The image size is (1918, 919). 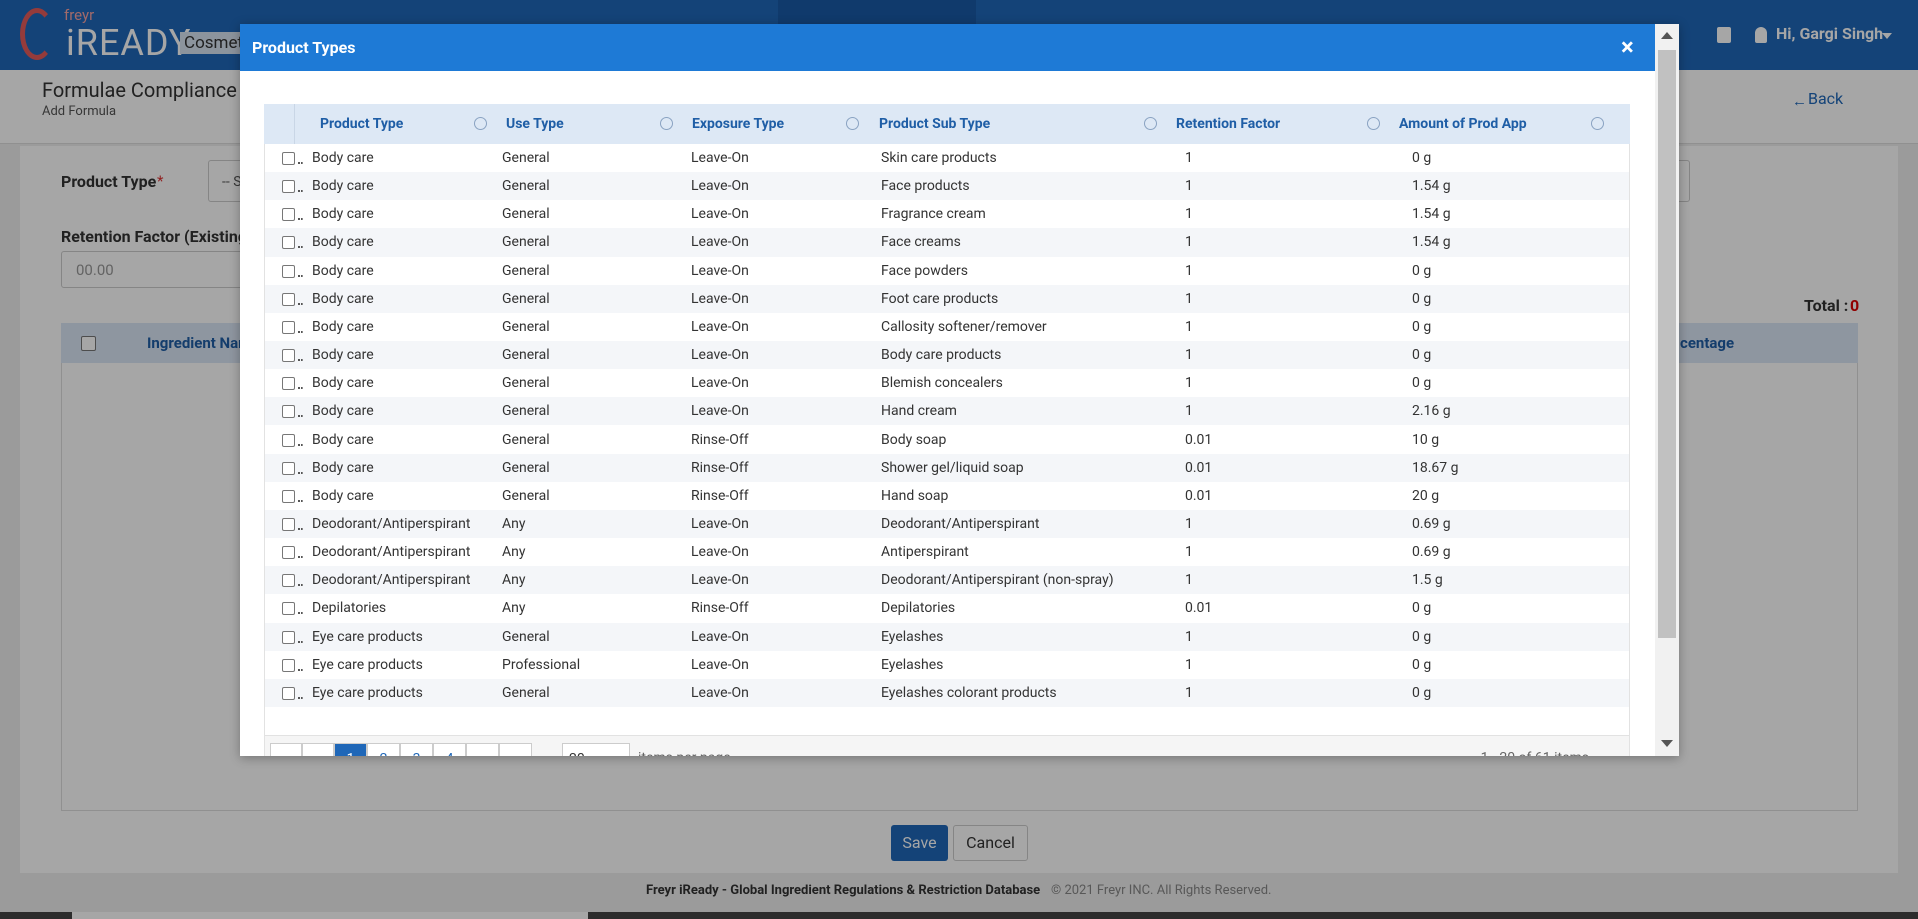 What do you see at coordinates (37, 34) in the screenshot?
I see `logo-mark` at bounding box center [37, 34].